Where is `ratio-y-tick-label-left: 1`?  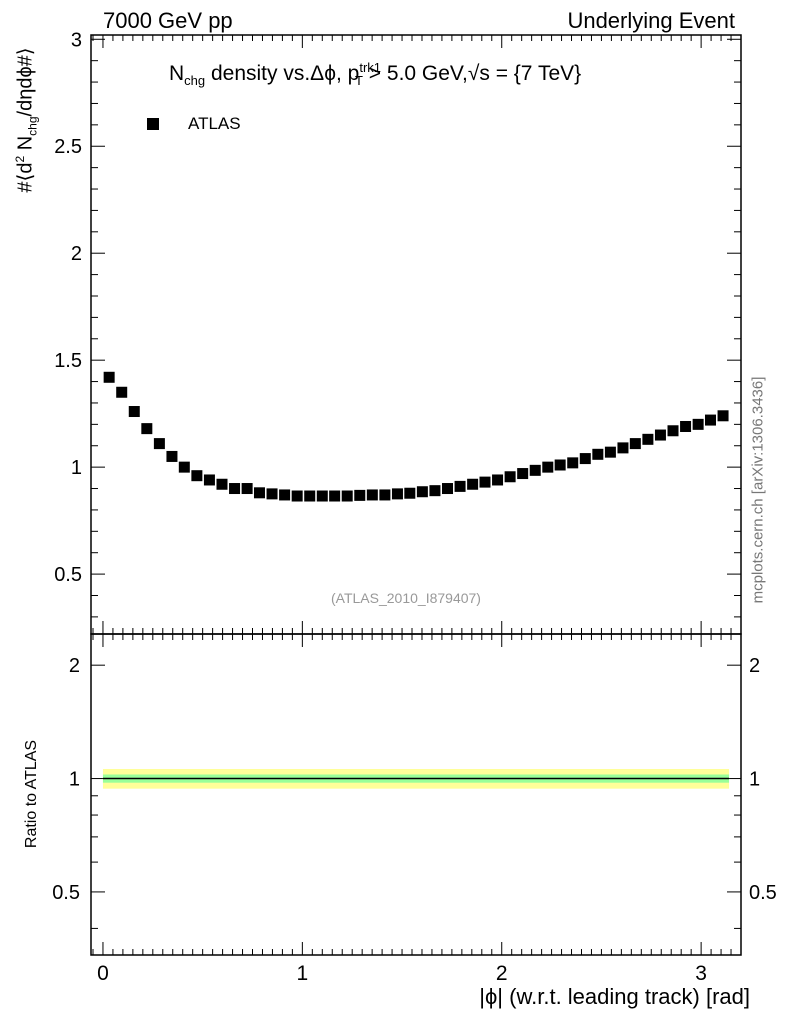
ratio-y-tick-label-left: 1 is located at coordinates (74, 780).